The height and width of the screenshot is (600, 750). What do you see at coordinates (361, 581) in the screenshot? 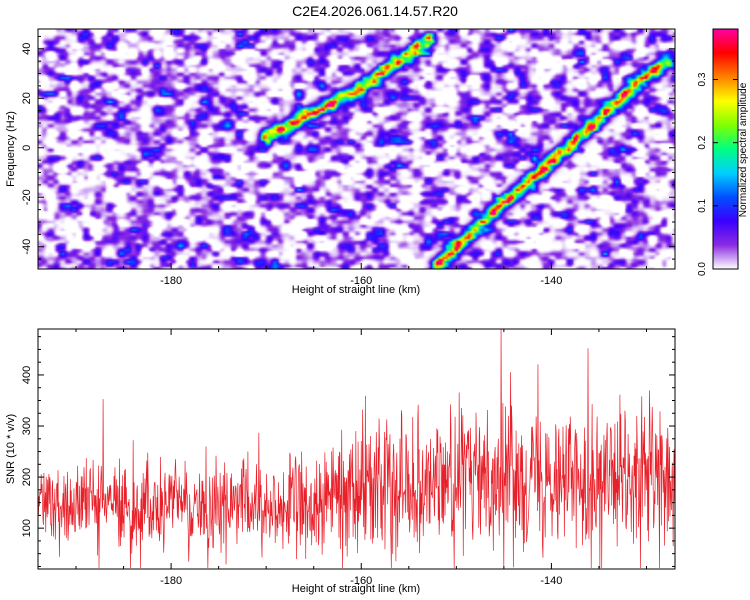
I see `snr-x-tick-label: -160` at bounding box center [361, 581].